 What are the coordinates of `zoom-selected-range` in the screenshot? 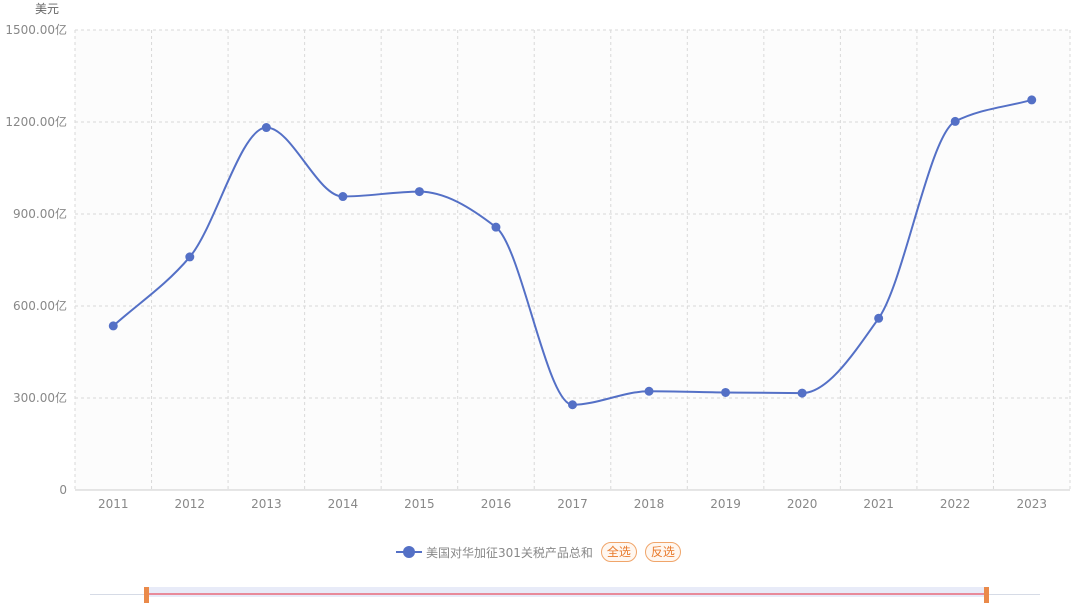 It's located at (566, 592).